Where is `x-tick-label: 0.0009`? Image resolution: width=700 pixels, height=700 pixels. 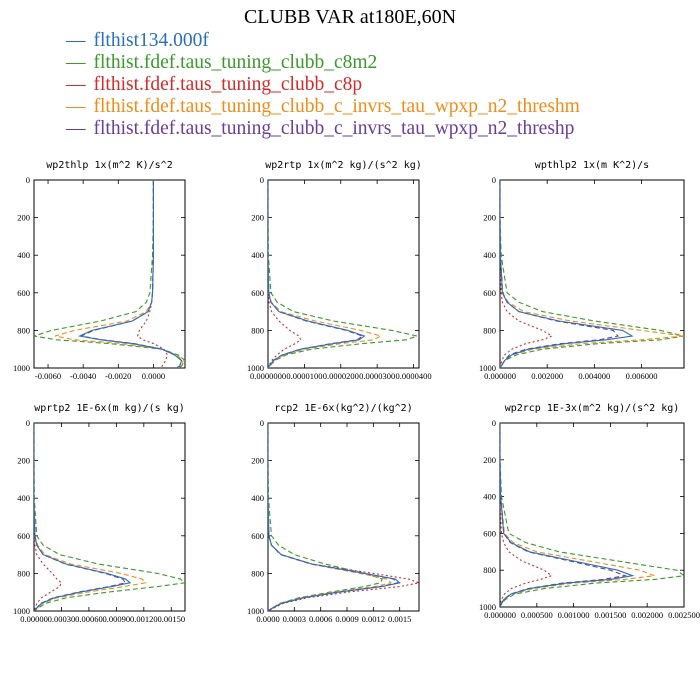
x-tick-label: 0.0009 is located at coordinates (346, 619).